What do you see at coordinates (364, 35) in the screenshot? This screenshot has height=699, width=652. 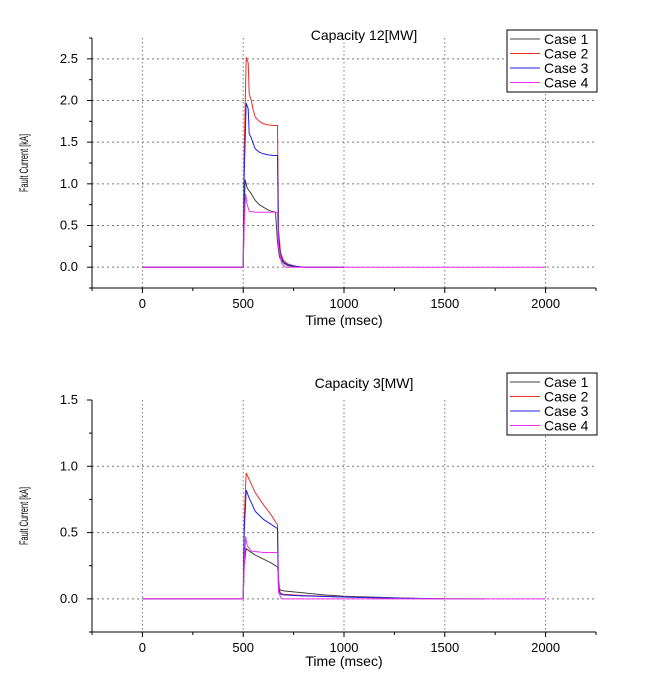 I see `chart-title: Capacity 12[MW]` at bounding box center [364, 35].